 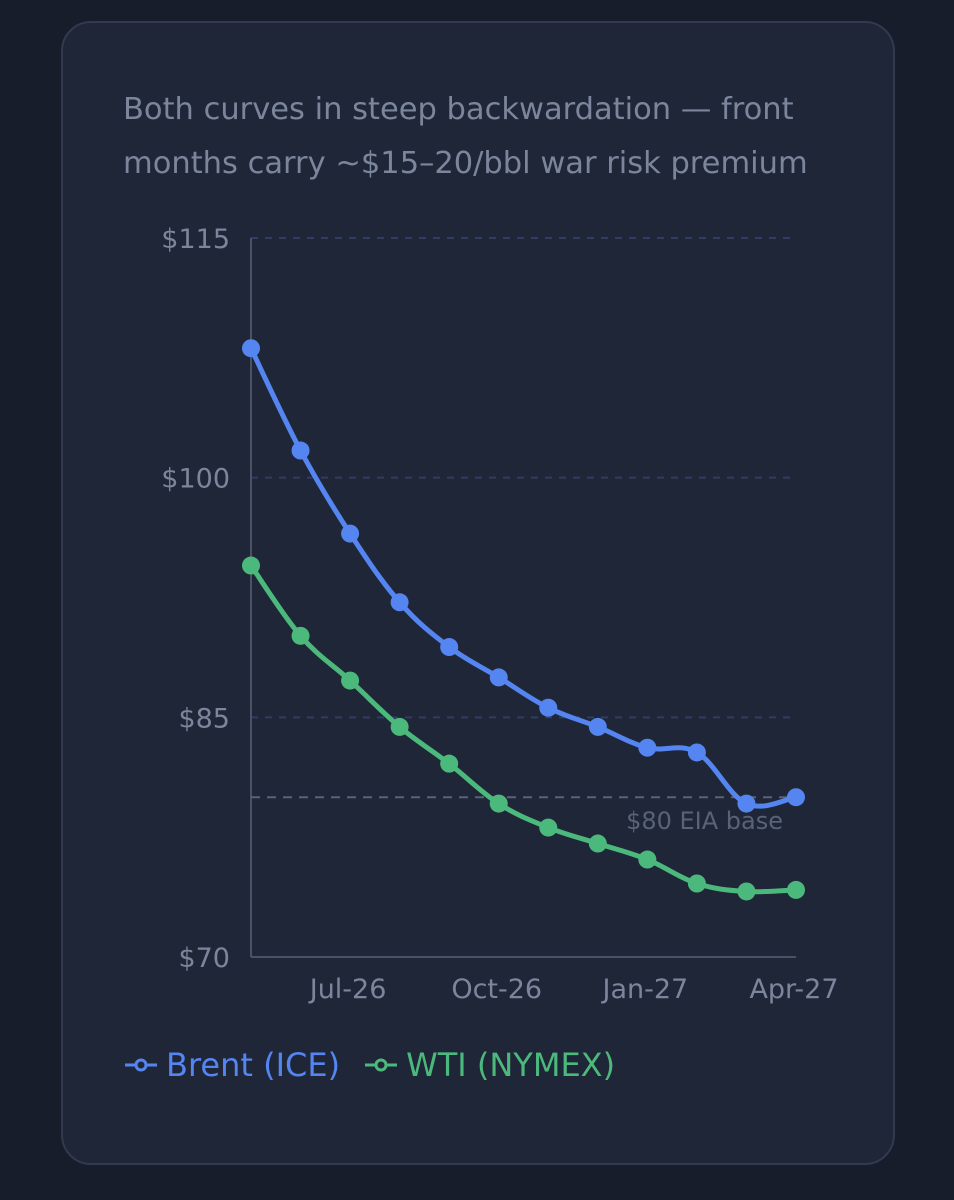 What do you see at coordinates (204, 958) in the screenshot?
I see `y-tick-label: $70` at bounding box center [204, 958].